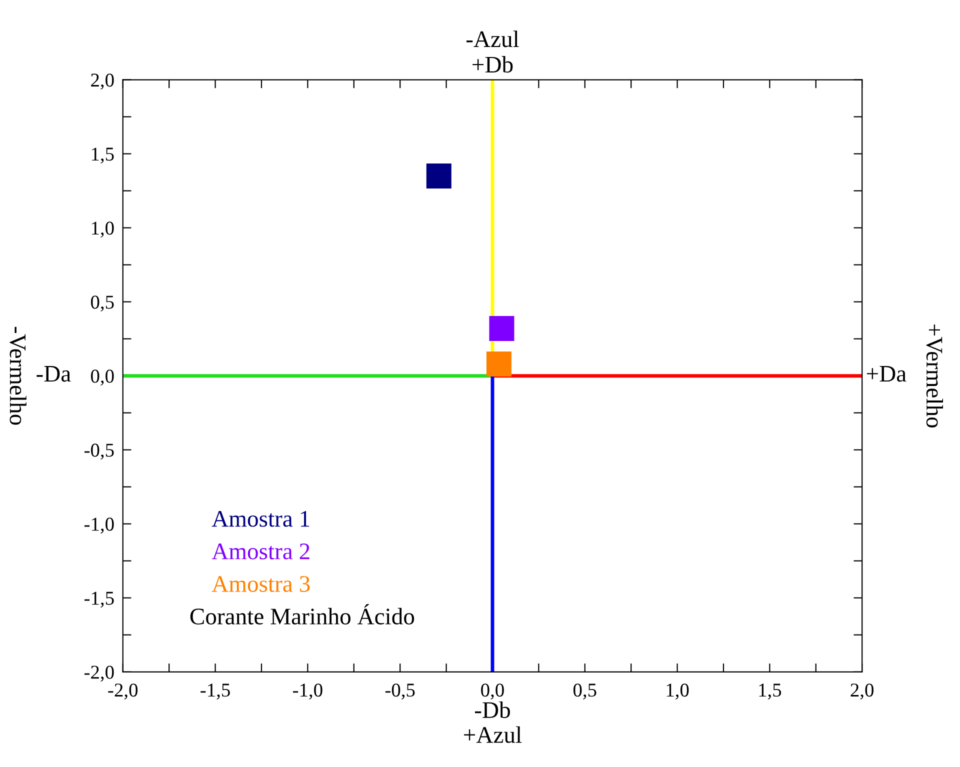 Image resolution: width=960 pixels, height=767 pixels. I want to click on text: Amostra 3, so click(261, 584).